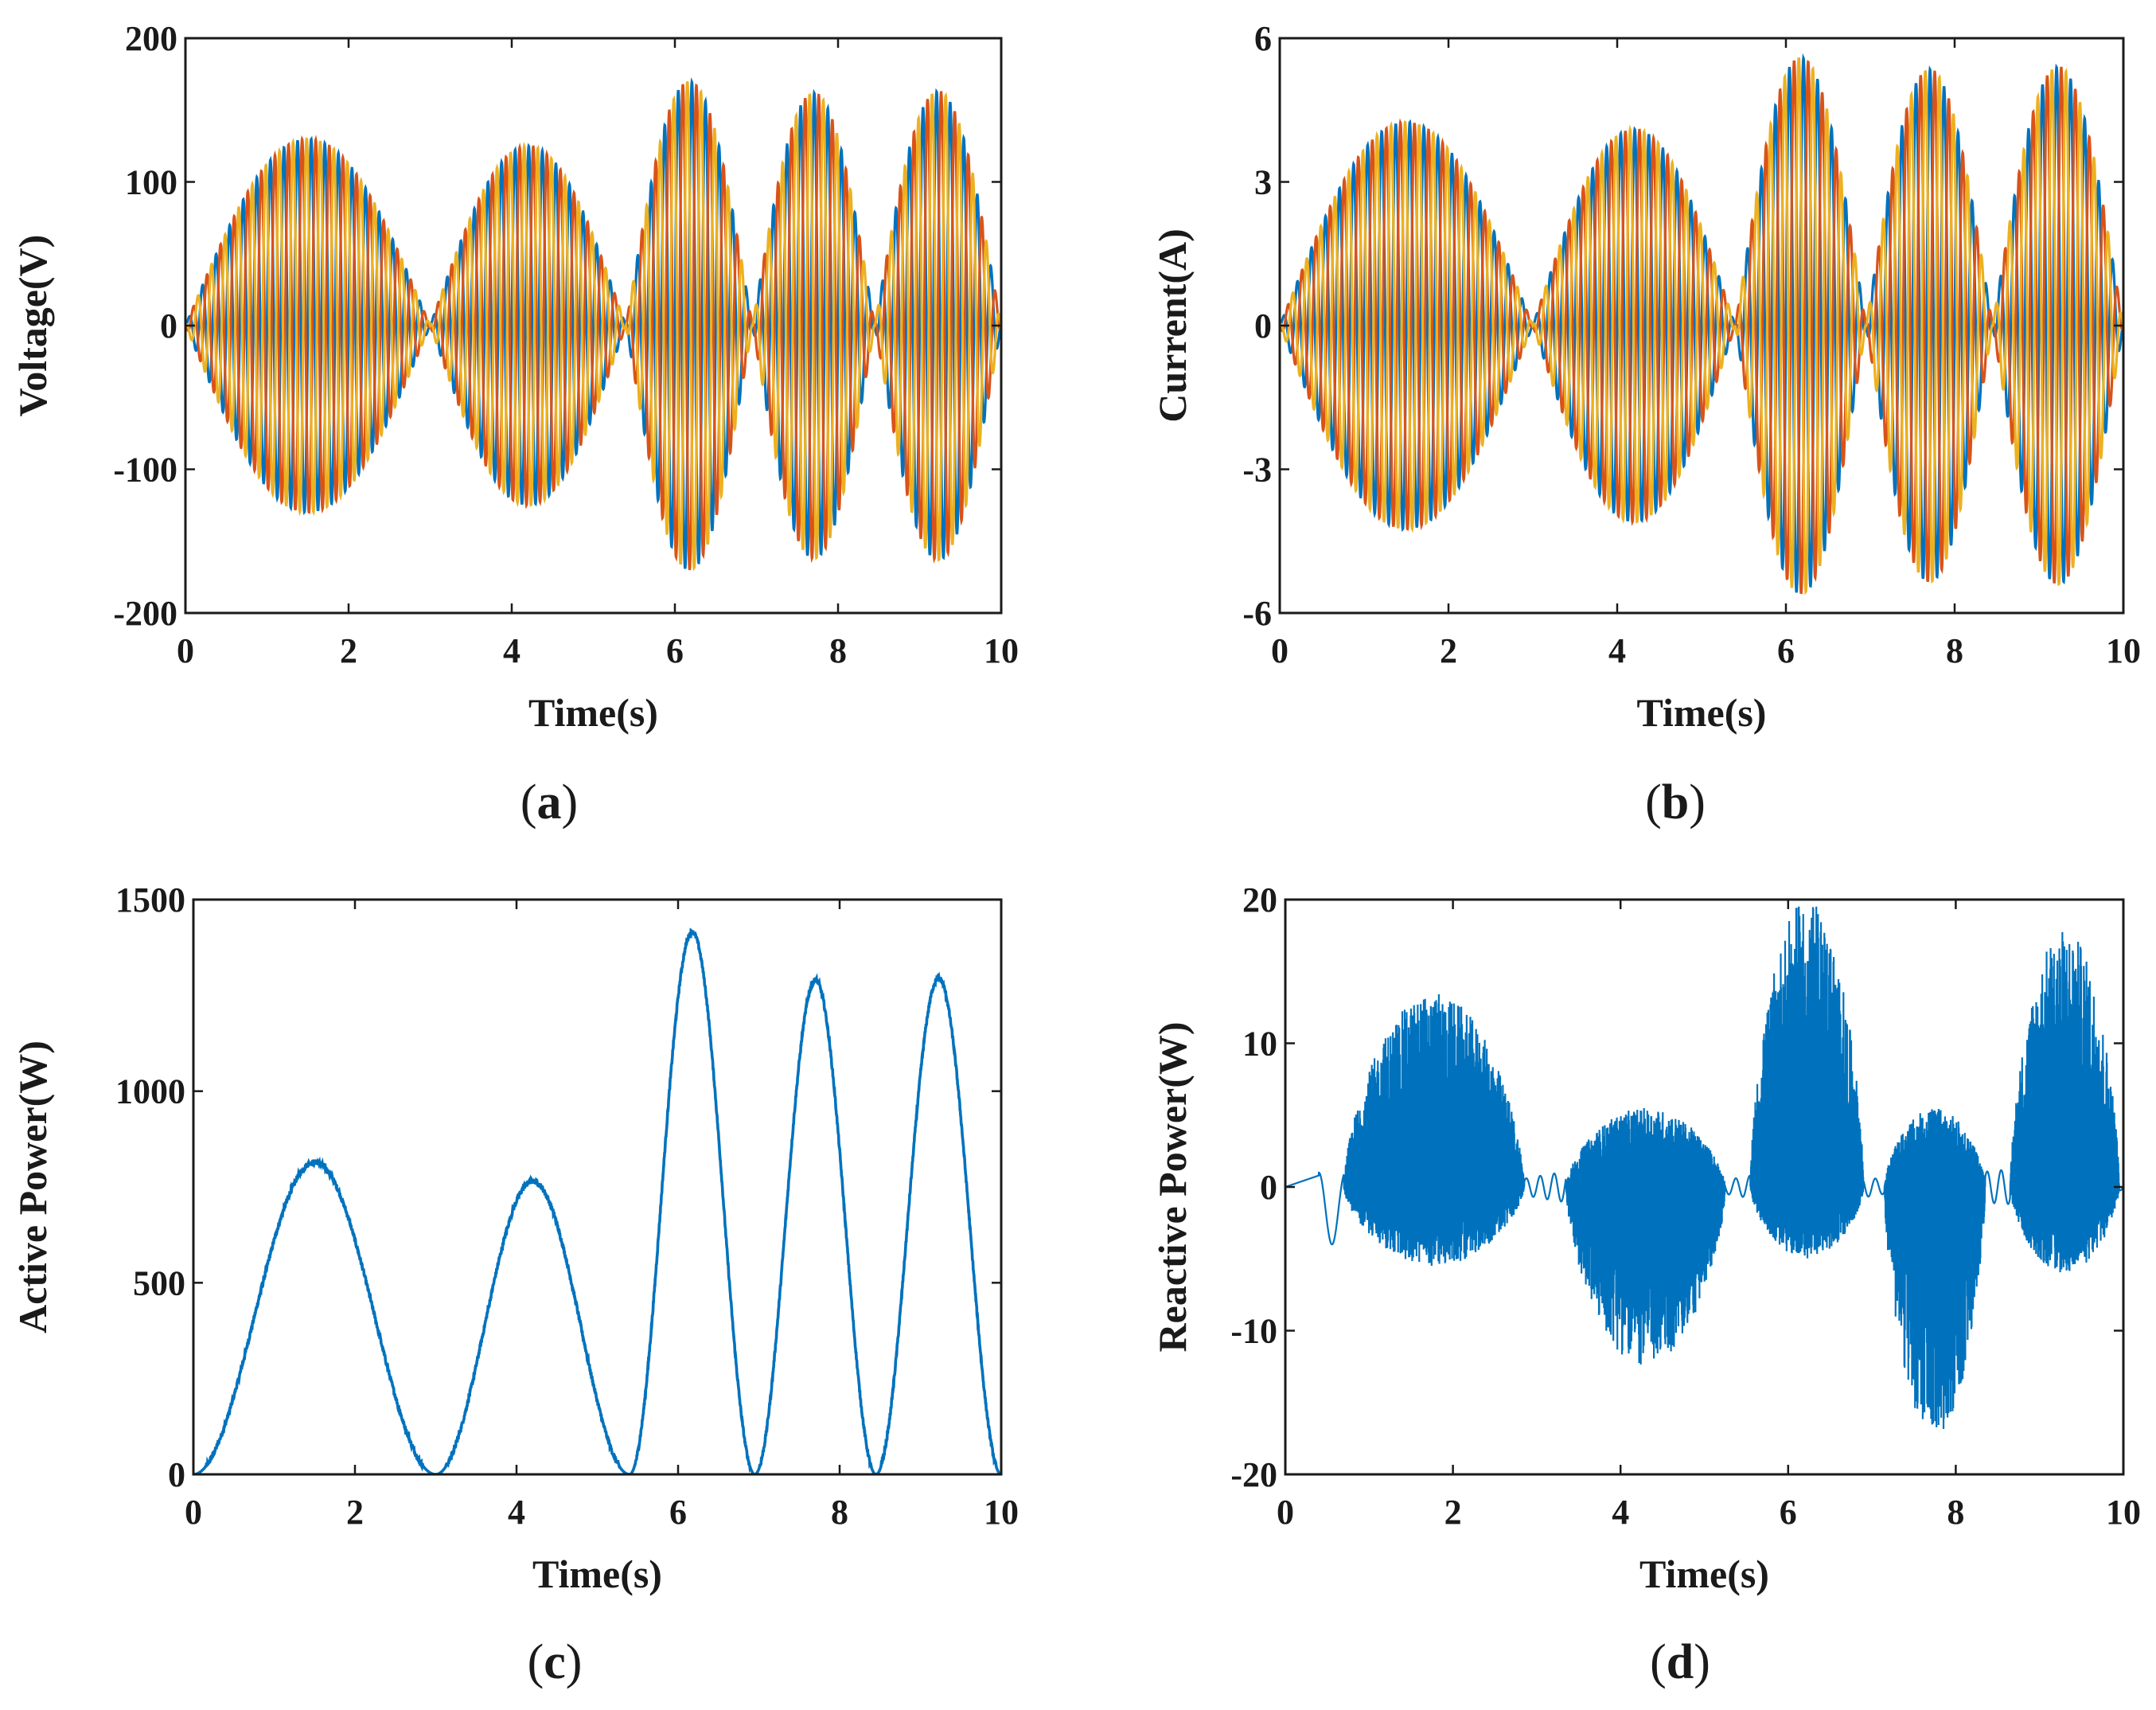 The height and width of the screenshot is (1710, 2156). I want to click on panel-label: (a), so click(549, 802).